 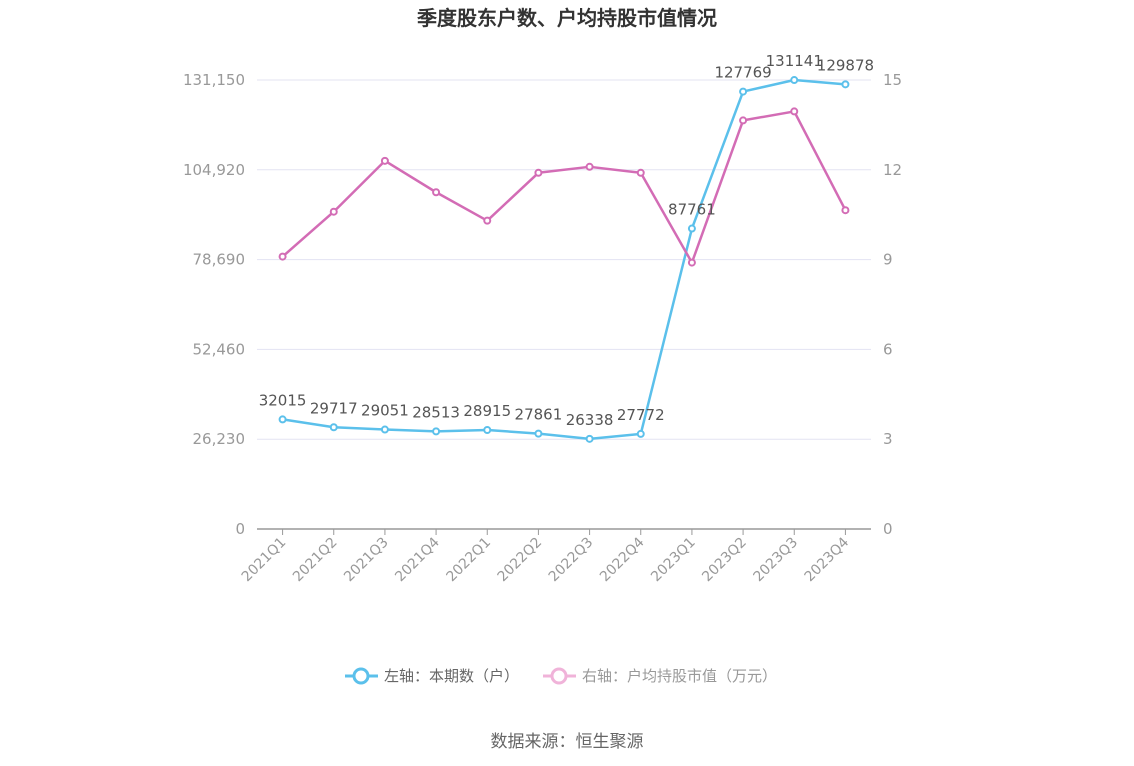 I want to click on x-tick-label: 2022Q4, so click(x=622, y=559).